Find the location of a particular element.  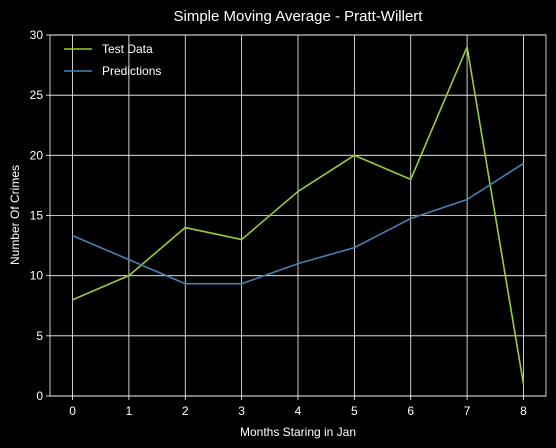

y-axis-label: Number Of Crimes is located at coordinates (15, 215).